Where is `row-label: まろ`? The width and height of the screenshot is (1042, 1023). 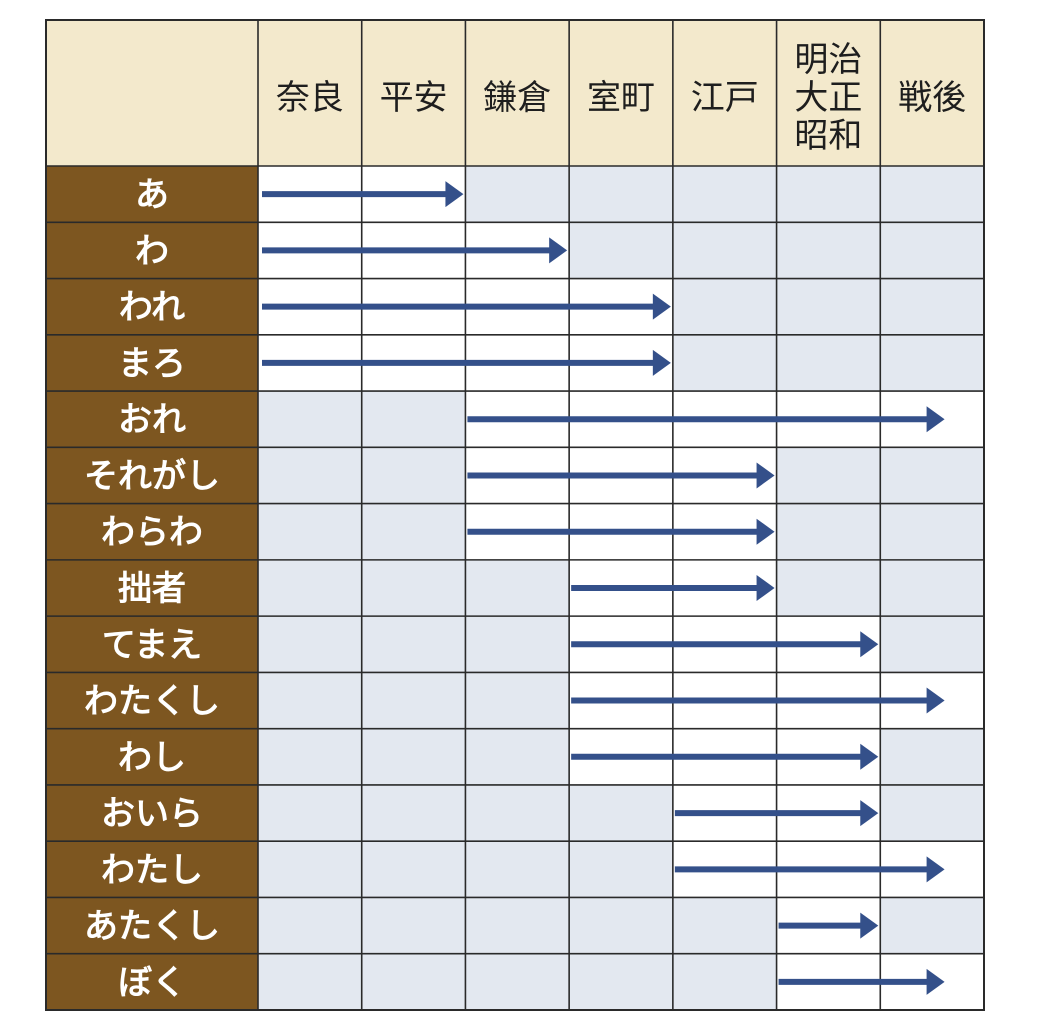 row-label: まろ is located at coordinates (152, 364).